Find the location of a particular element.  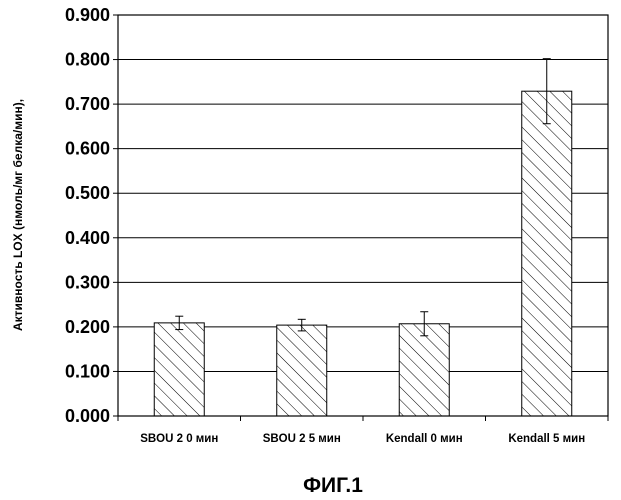

y-tick-label: 0.300 is located at coordinates (87, 282).